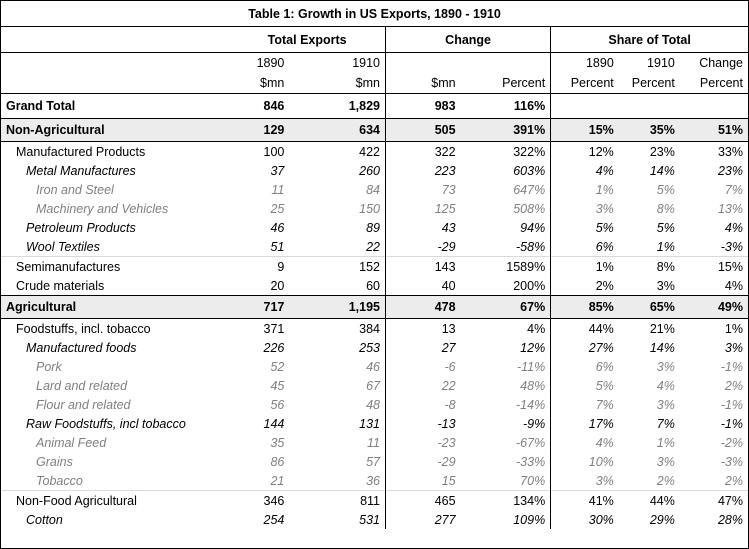 The width and height of the screenshot is (749, 549). Describe the element at coordinates (584, 307) in the screenshot. I see `cell-share-1890: 85%` at that location.